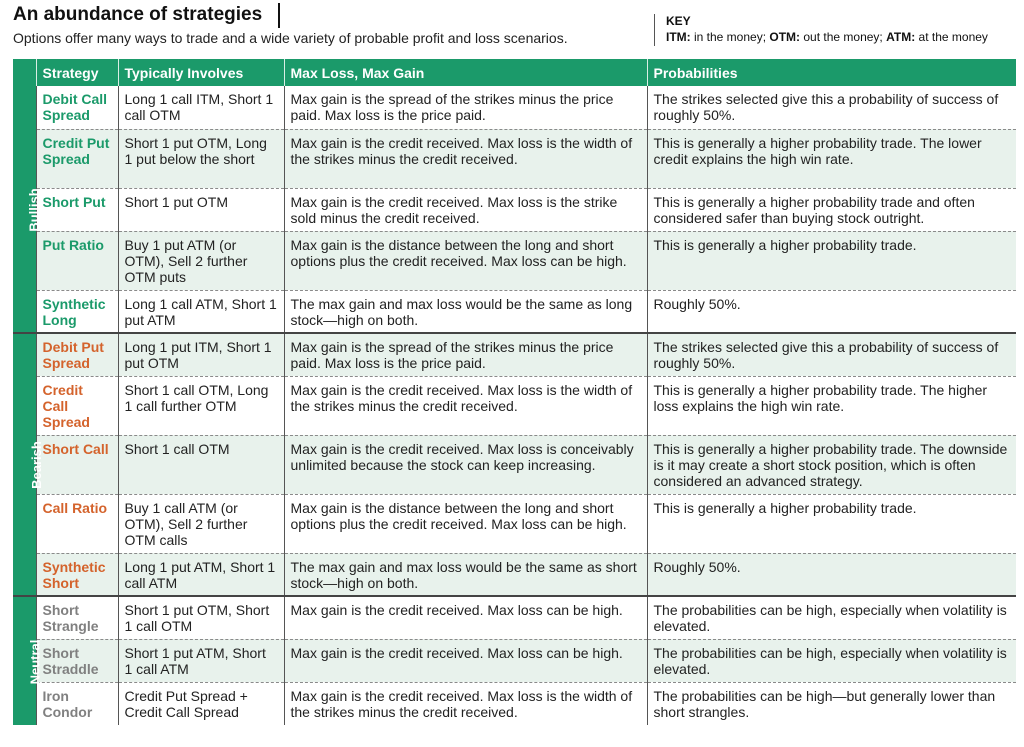 This screenshot has height=747, width=1024. What do you see at coordinates (901, 37) in the screenshot?
I see `key-abbr: ATM:` at bounding box center [901, 37].